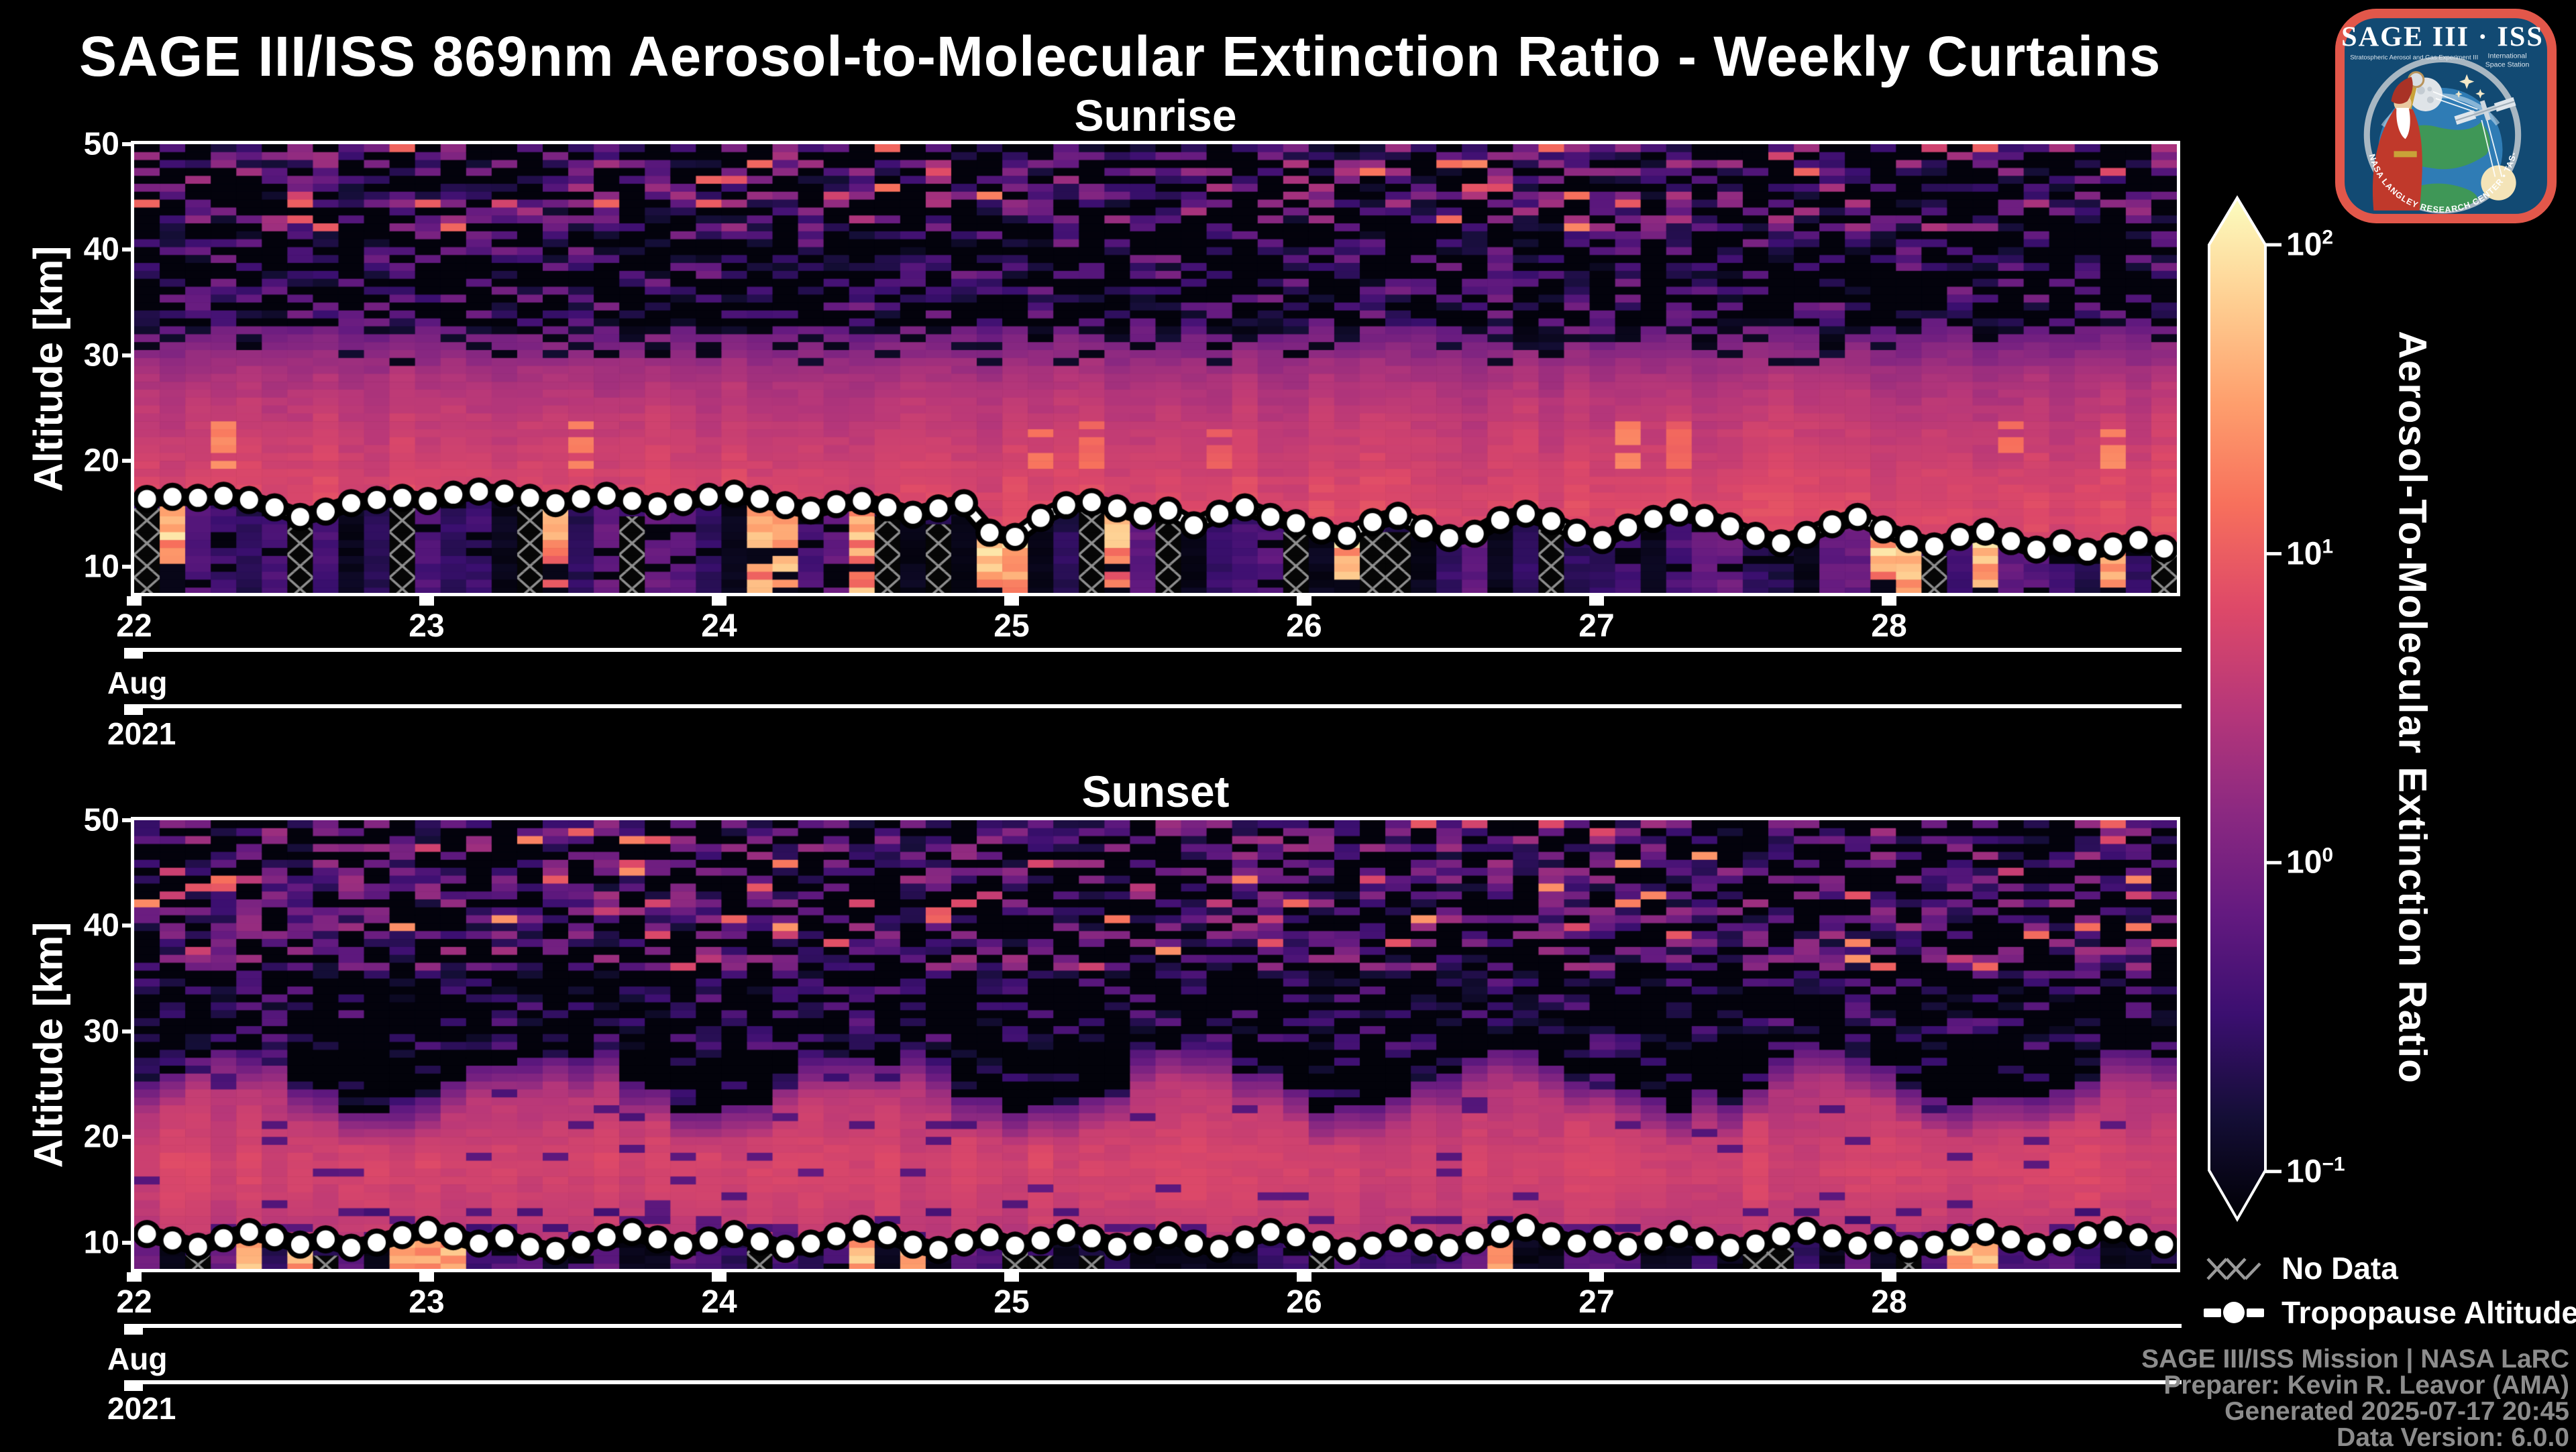 The image size is (2576, 1452). Describe the element at coordinates (1153, 706) in the screenshot. I see `sunrise-year-axis-line` at that location.